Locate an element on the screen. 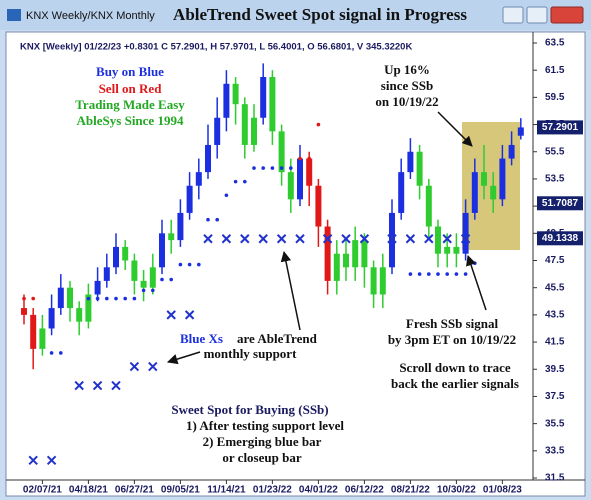  annotation: Blue Xs is located at coordinates (201, 338).